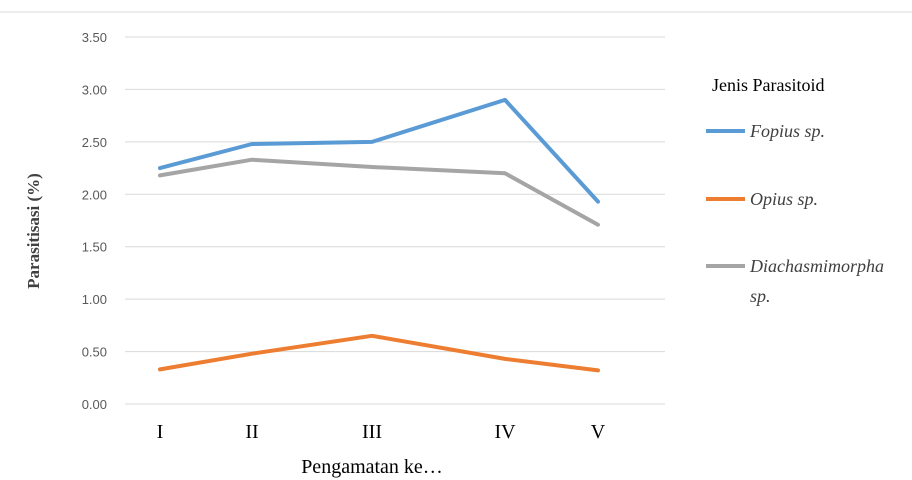 The width and height of the screenshot is (912, 480). What do you see at coordinates (784, 199) in the screenshot?
I see `legend-label-1: Opius sp.` at bounding box center [784, 199].